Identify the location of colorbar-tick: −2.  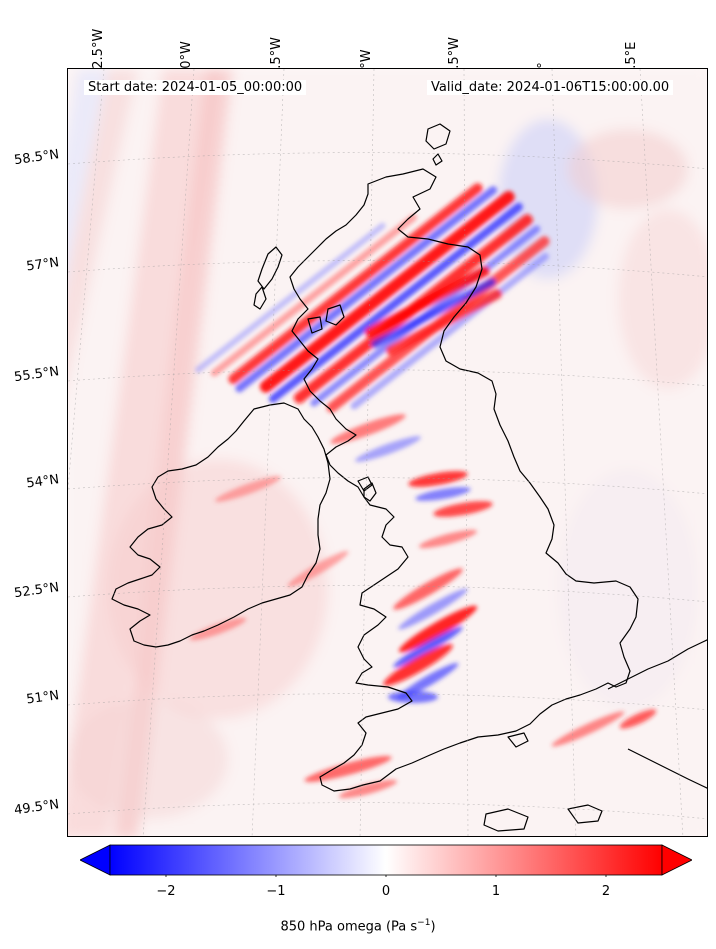
(166, 891).